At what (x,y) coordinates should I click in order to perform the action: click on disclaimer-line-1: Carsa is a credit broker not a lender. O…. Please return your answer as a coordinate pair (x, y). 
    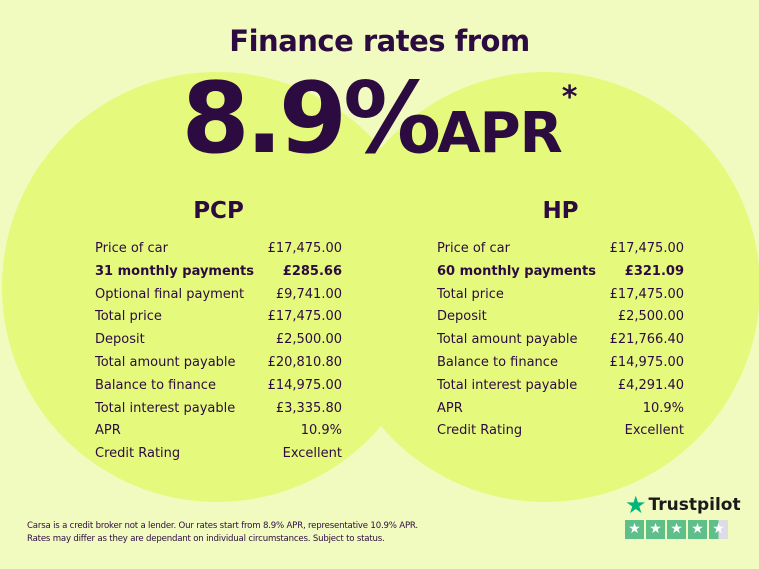
    Looking at the image, I should click on (222, 526).